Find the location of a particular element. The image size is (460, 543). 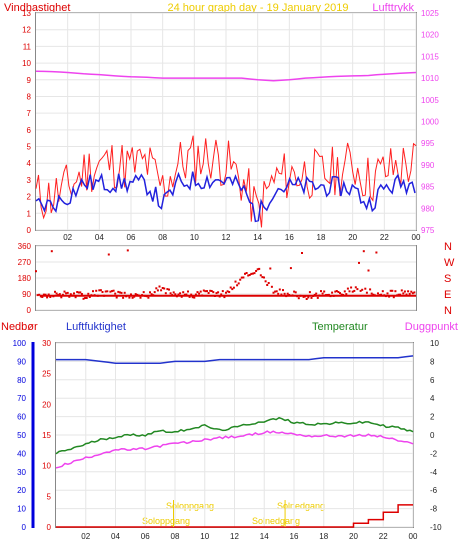

temperature-y-tick: 8 is located at coordinates (432, 361).